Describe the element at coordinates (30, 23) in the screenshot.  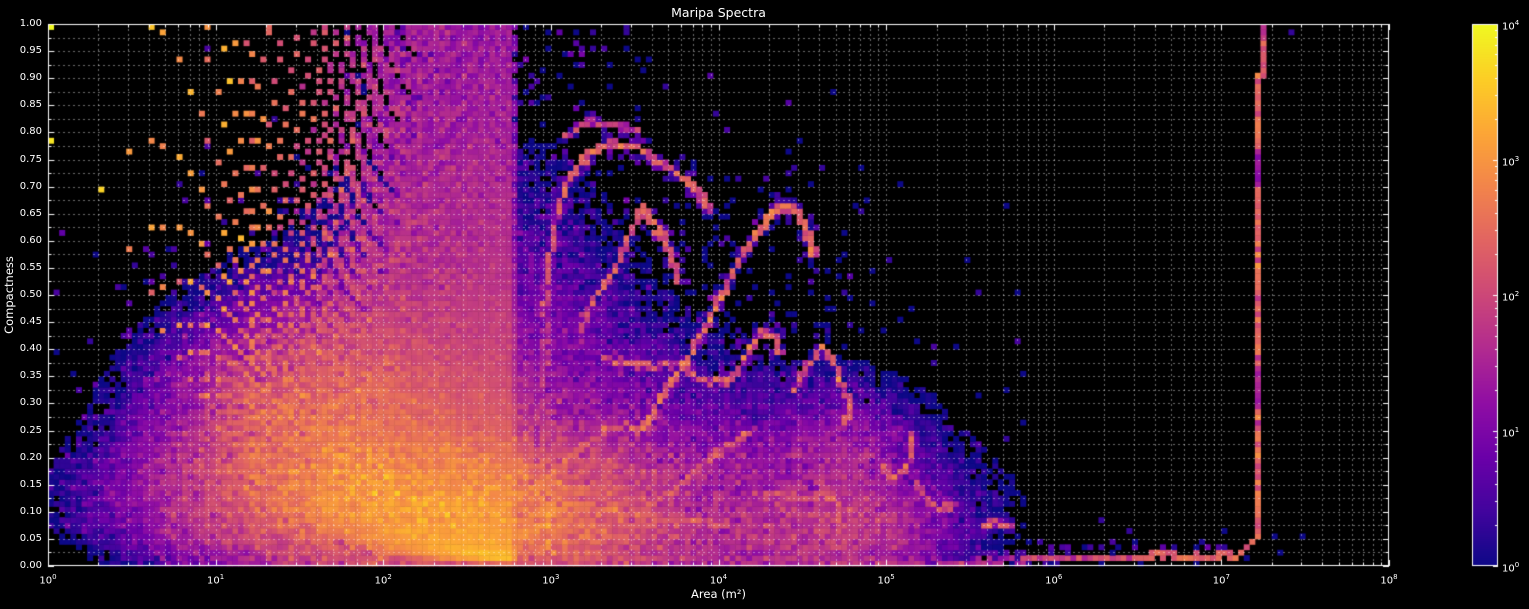
I see `y-tick-label: 1.00` at that location.